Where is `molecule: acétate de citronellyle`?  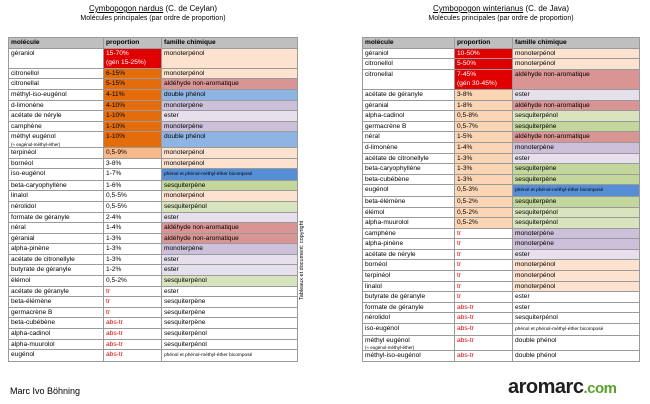 molecule: acétate de citronellyle is located at coordinates (397, 158).